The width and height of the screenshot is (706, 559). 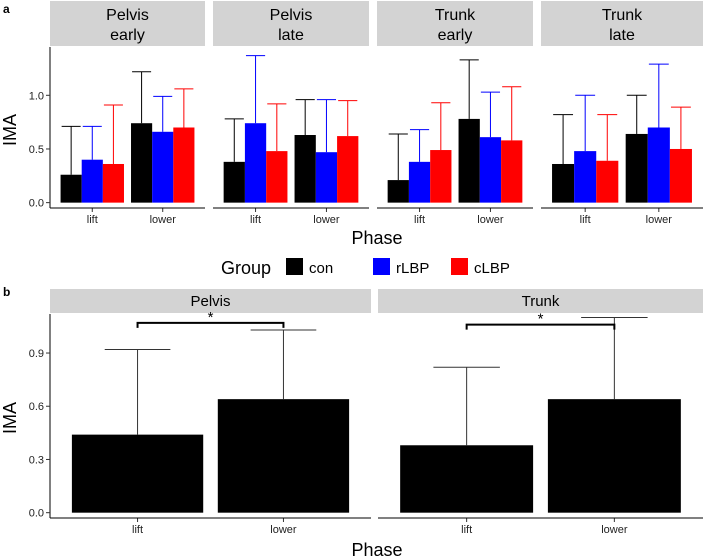 What do you see at coordinates (36, 96) in the screenshot?
I see `y-tick-label: 1.0` at bounding box center [36, 96].